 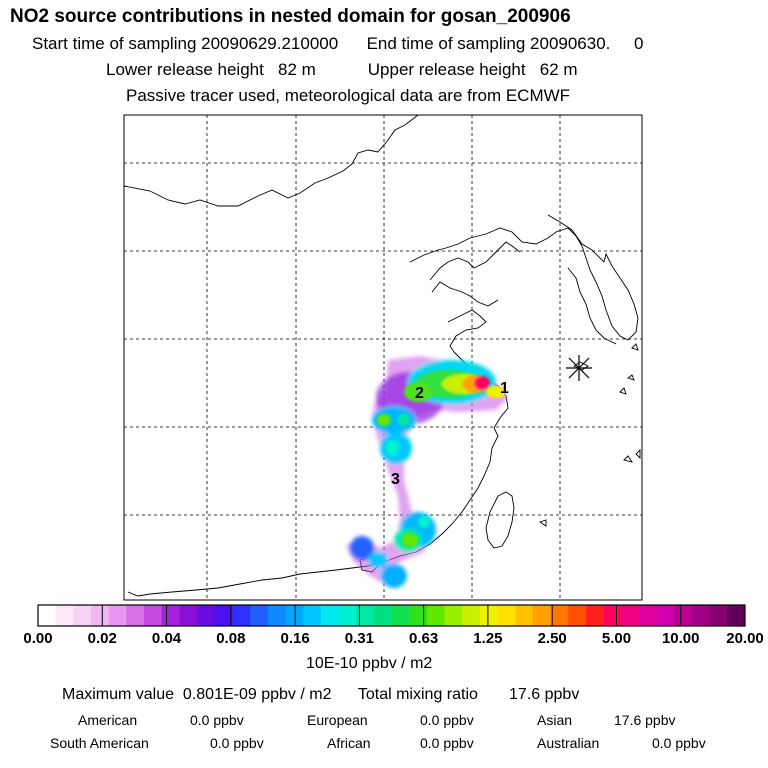 I want to click on total-mixing-value: 17.6 ppbv, so click(x=544, y=694).